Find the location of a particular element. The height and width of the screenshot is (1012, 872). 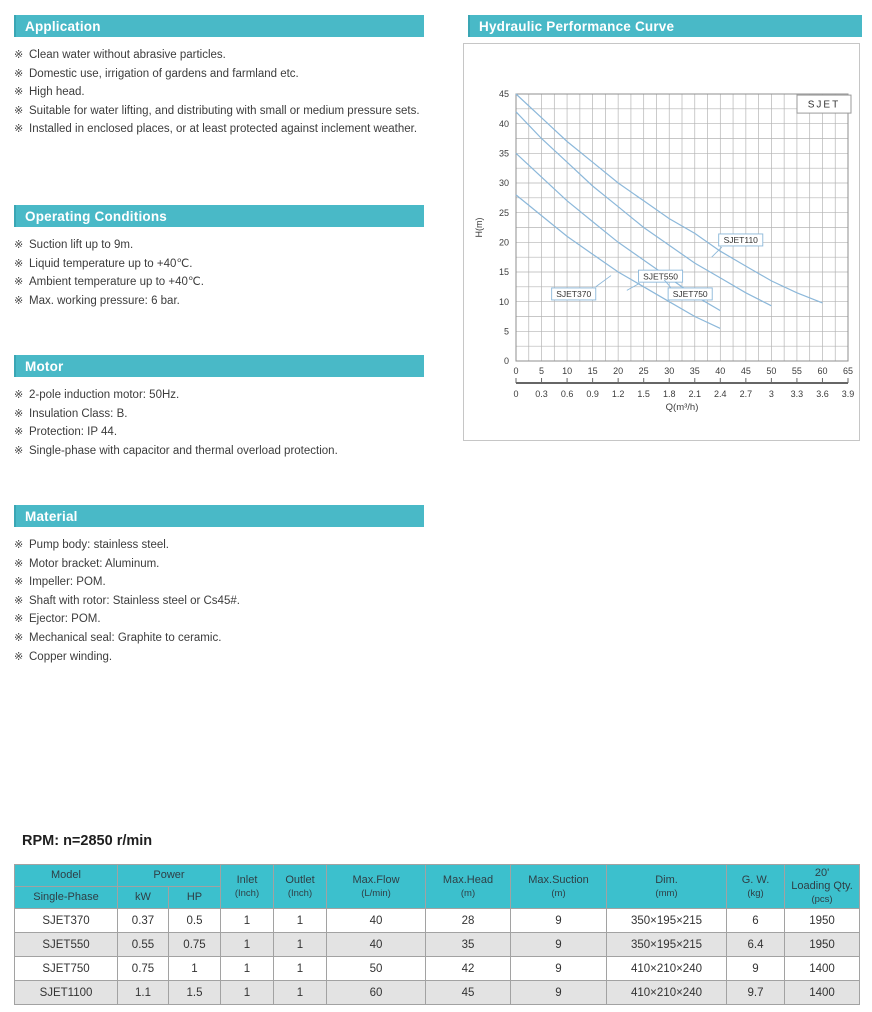

bullet-item: ※ Mechanical seal: Graphite to ceramic. is located at coordinates (219, 638).